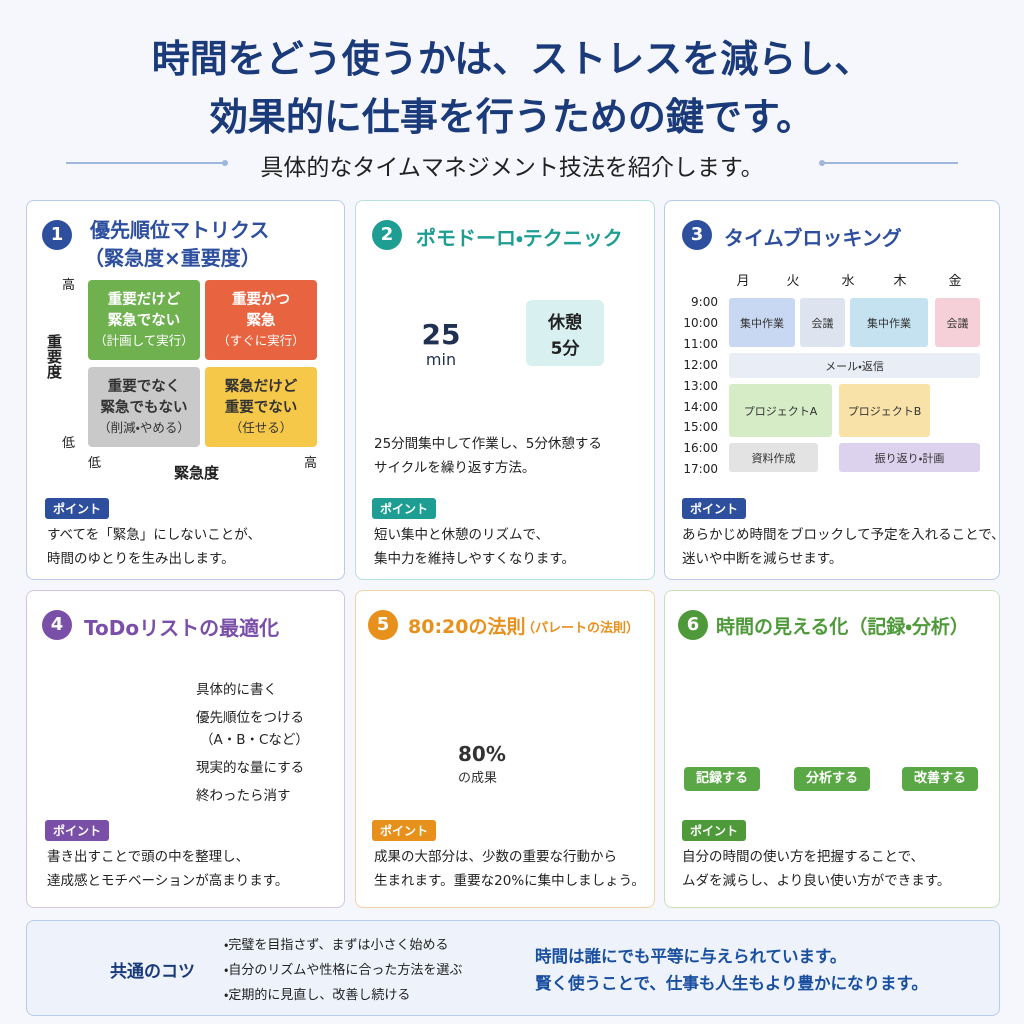 The width and height of the screenshot is (1024, 1024). I want to click on time-label: 13:00, so click(700, 386).